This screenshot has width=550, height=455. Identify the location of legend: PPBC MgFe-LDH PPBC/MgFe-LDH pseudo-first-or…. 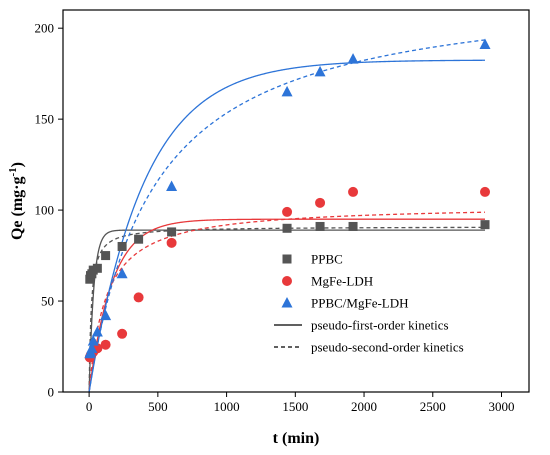
(369, 303).